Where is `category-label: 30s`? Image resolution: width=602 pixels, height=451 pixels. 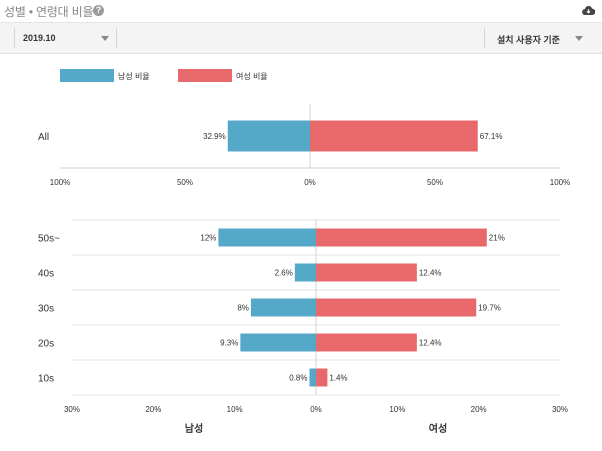 category-label: 30s is located at coordinates (46, 309).